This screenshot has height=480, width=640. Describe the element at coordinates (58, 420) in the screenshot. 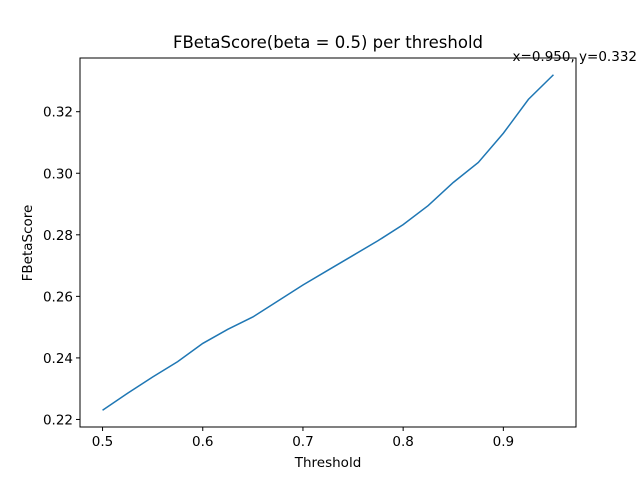

I see `y-tick-label: 0.22` at that location.